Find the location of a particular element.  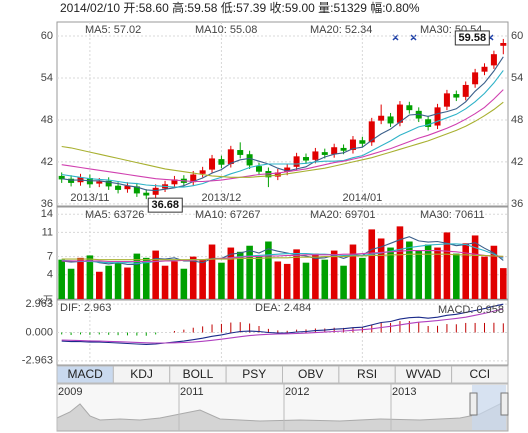

year-label: 2013 is located at coordinates (404, 392).